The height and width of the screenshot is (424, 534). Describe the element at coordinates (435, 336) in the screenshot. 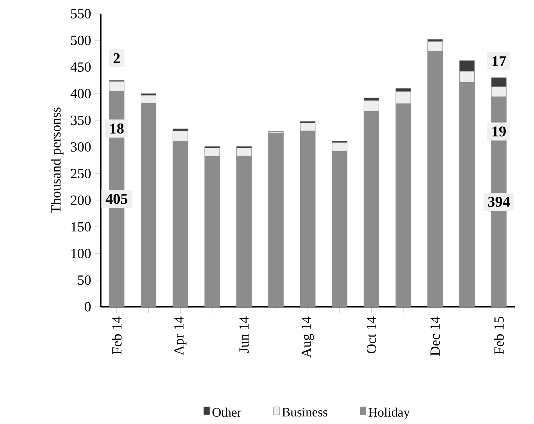

I see `x-tick-label: Dec 14` at that location.